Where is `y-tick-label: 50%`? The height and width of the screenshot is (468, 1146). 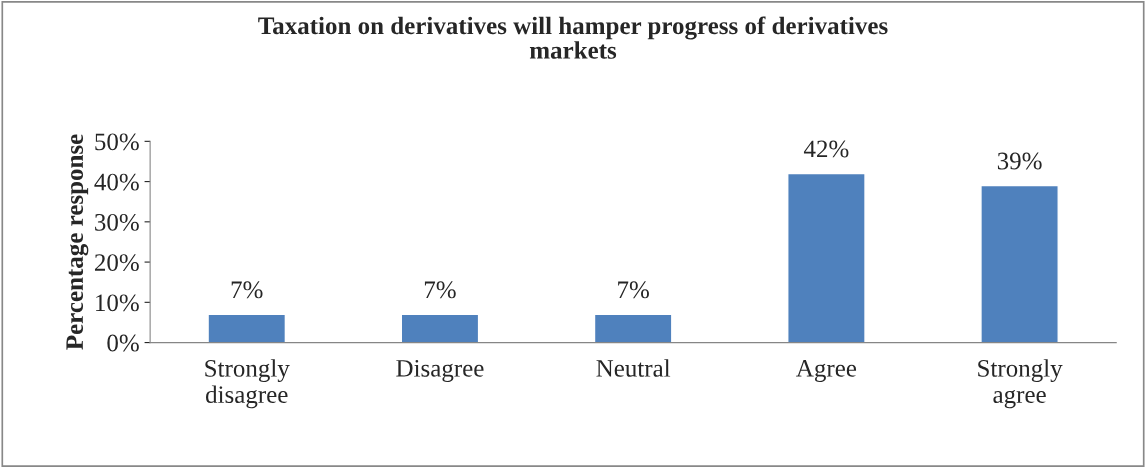 y-tick-label: 50% is located at coordinates (117, 142).